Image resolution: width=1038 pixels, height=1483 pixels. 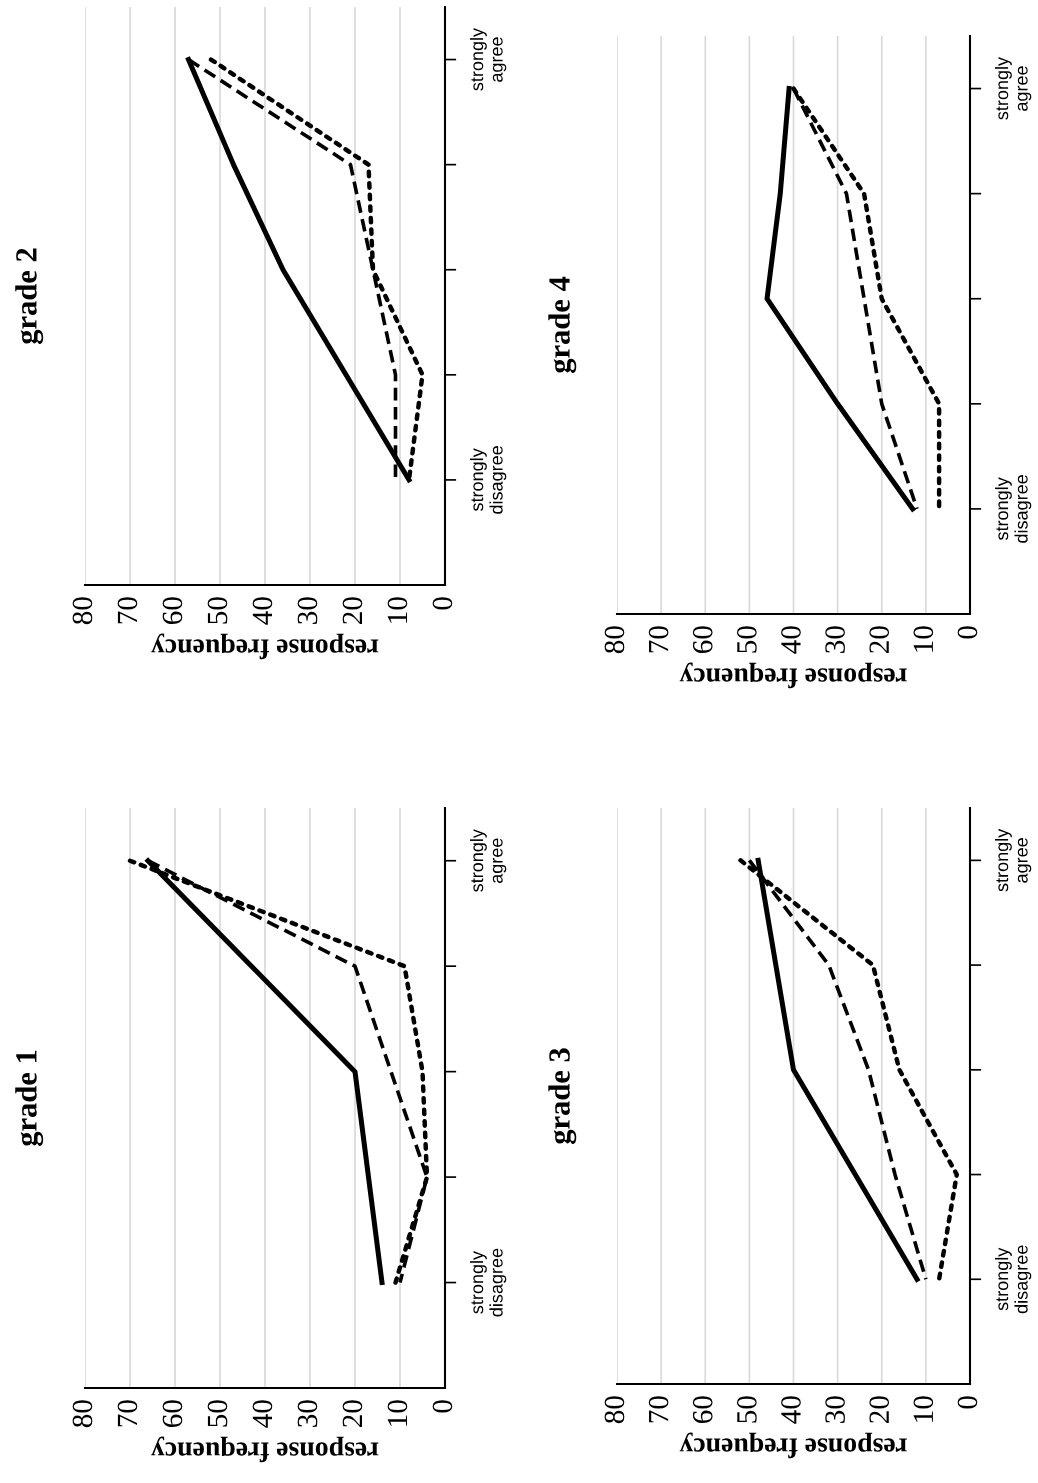 What do you see at coordinates (562, 1096) in the screenshot?
I see `text: grade 3` at bounding box center [562, 1096].